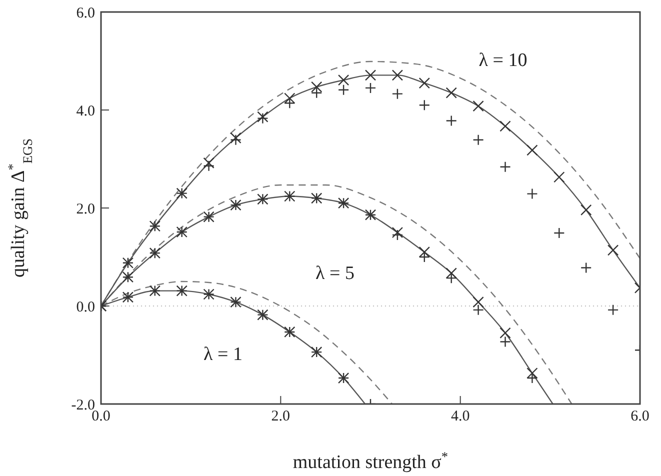  What do you see at coordinates (223, 355) in the screenshot?
I see `annotation: λ = 1` at bounding box center [223, 355].